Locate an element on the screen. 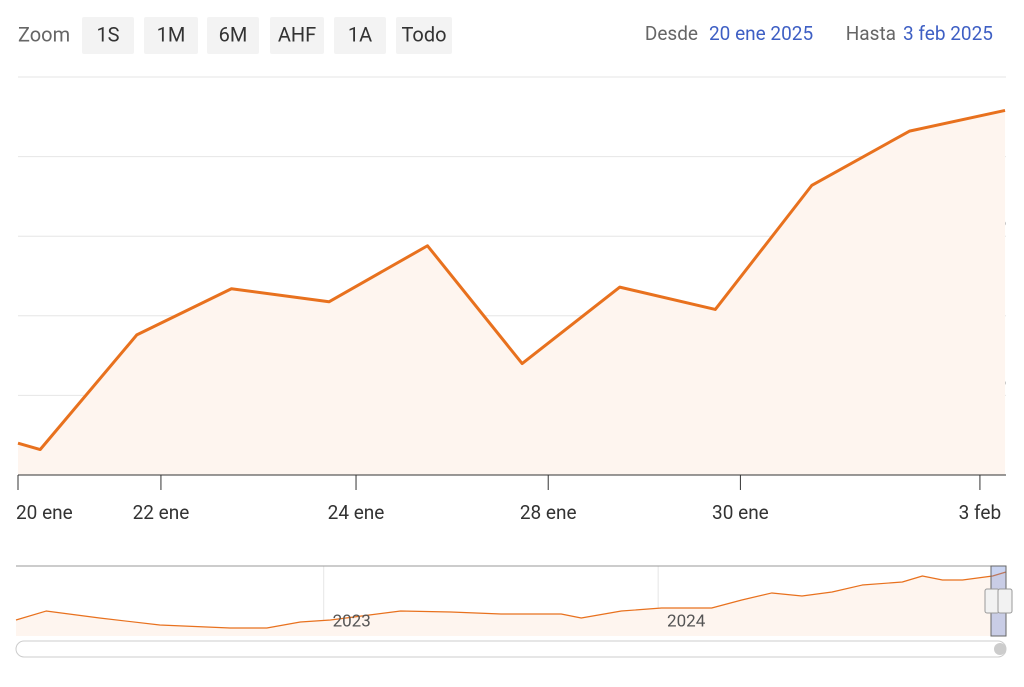 The width and height of the screenshot is (1024, 687). to-date: 3 feb 2025 is located at coordinates (948, 33).